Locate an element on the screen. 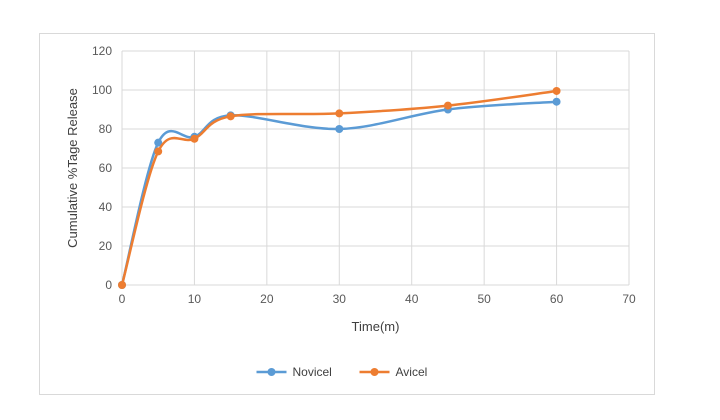  legend-swatch-marker-novicel is located at coordinates (271, 372).